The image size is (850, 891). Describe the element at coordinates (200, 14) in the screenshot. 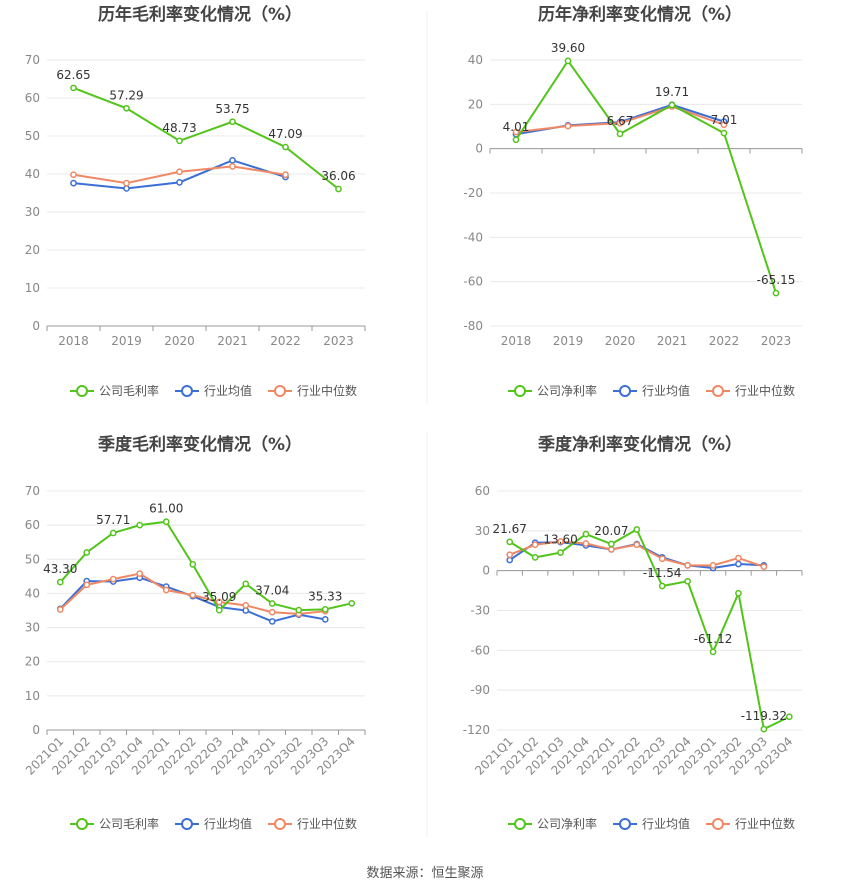

I see `chart-title: 历年毛利率变化情况（%）` at that location.